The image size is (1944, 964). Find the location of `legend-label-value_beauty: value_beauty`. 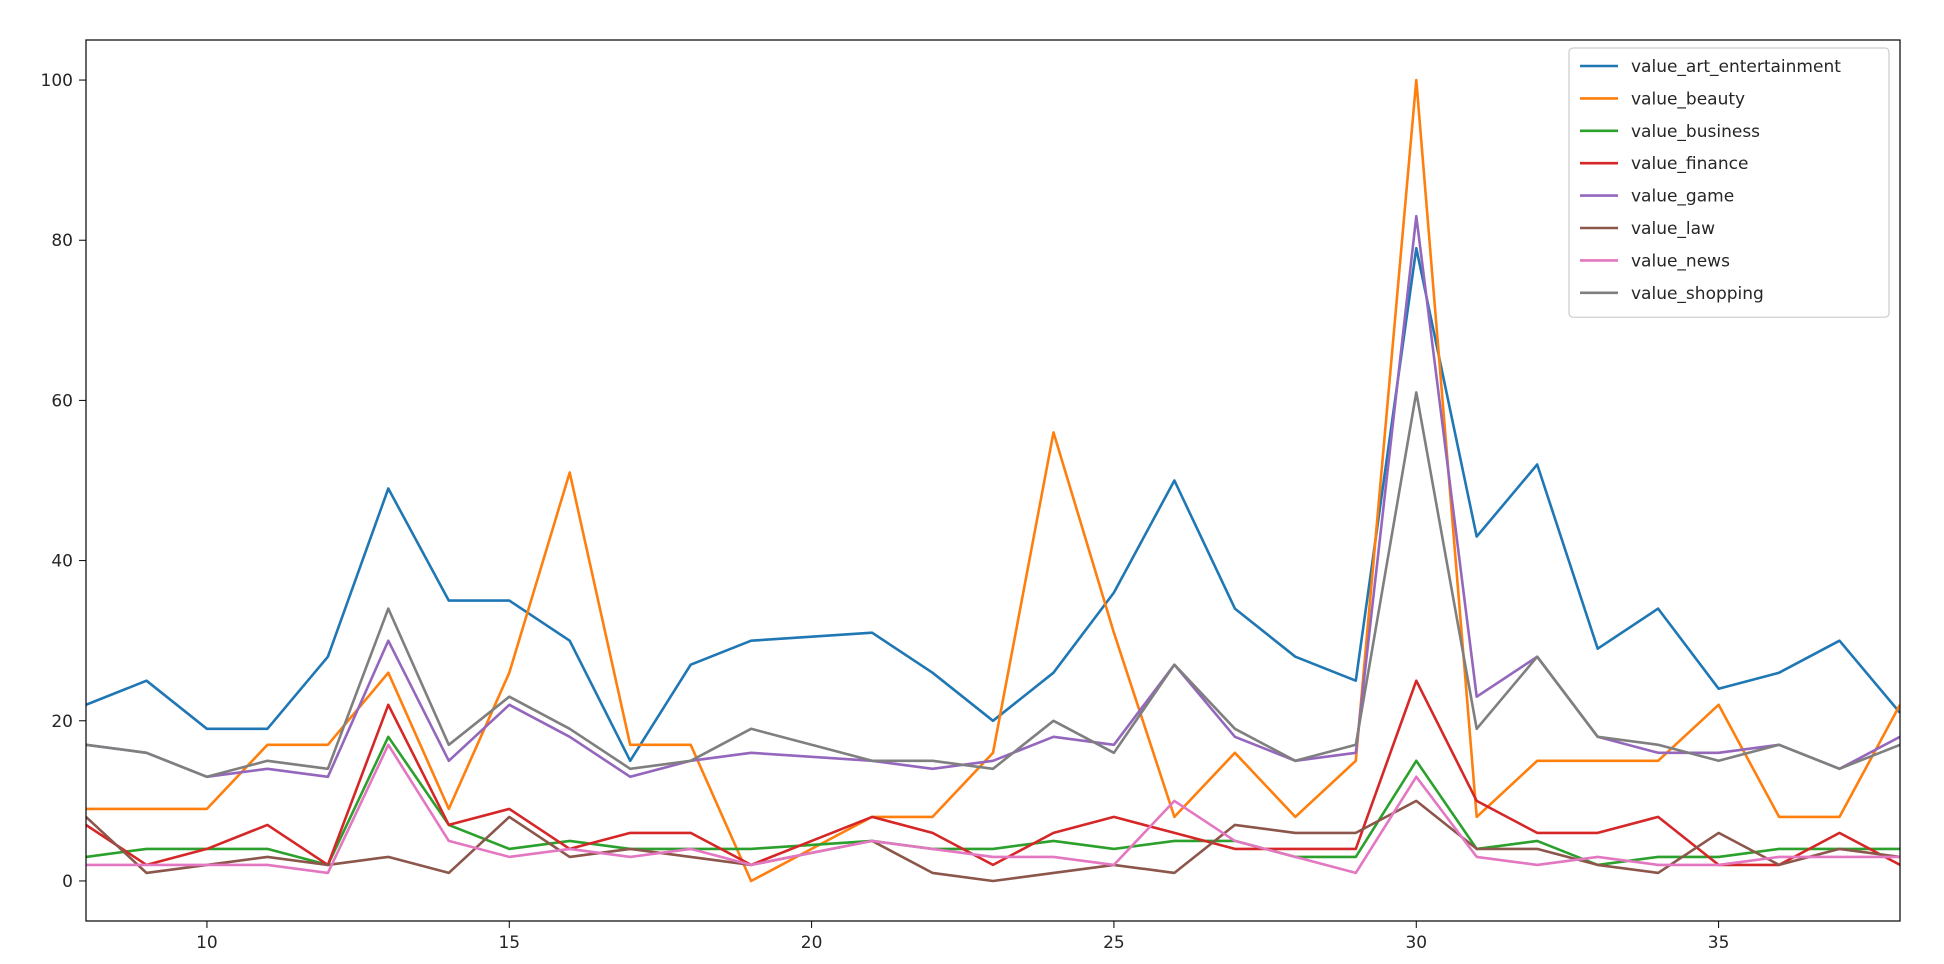

legend-label-value_beauty: value_beauty is located at coordinates (1688, 99).